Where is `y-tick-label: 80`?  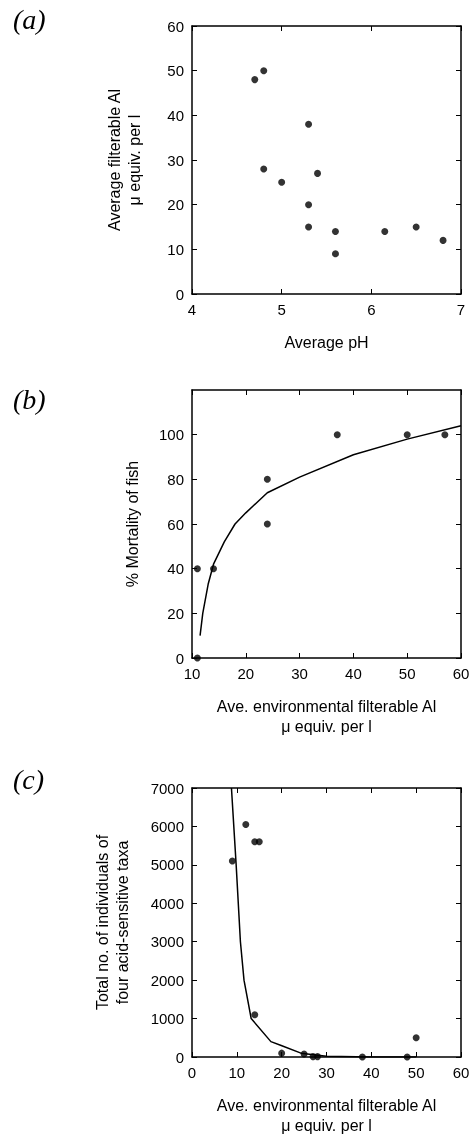
y-tick-label: 80 is located at coordinates (175, 479).